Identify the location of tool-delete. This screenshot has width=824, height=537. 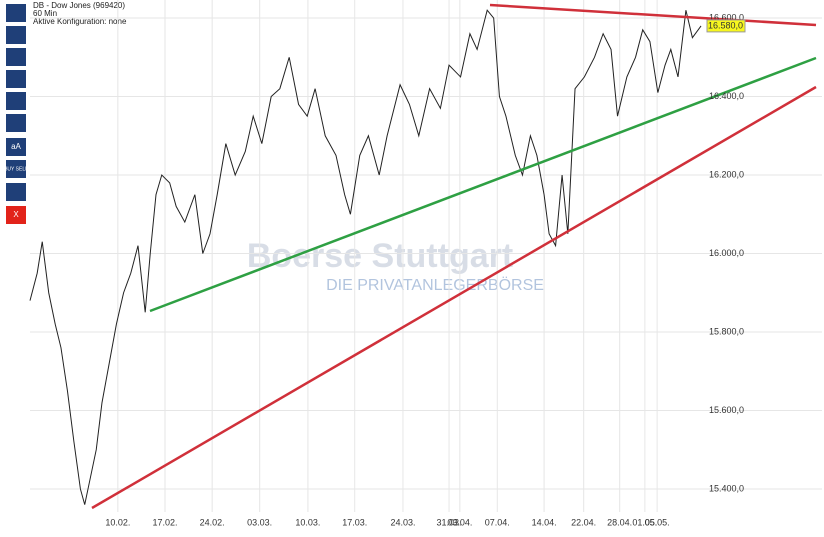
(16, 215).